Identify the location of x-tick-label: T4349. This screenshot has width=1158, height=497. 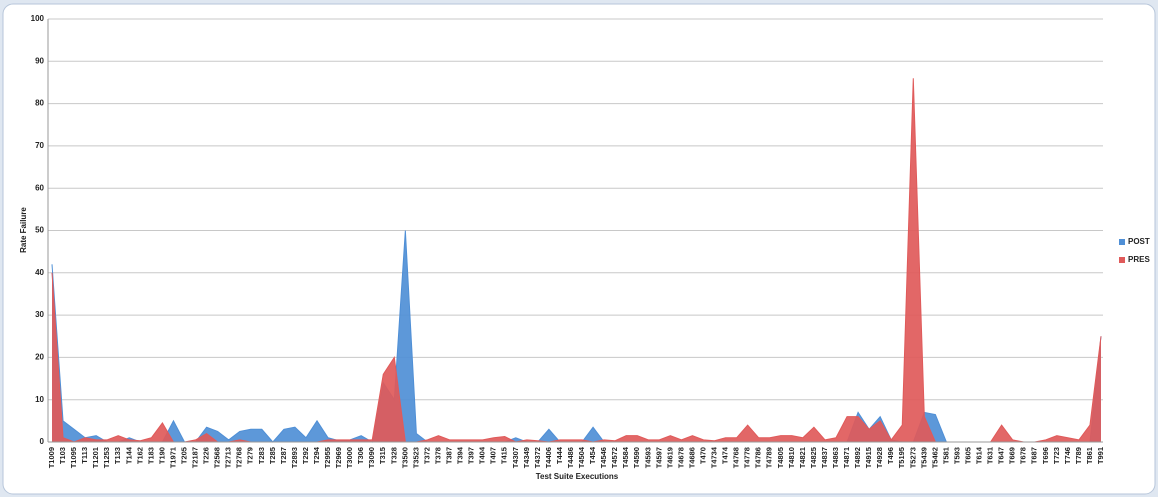
(526, 457).